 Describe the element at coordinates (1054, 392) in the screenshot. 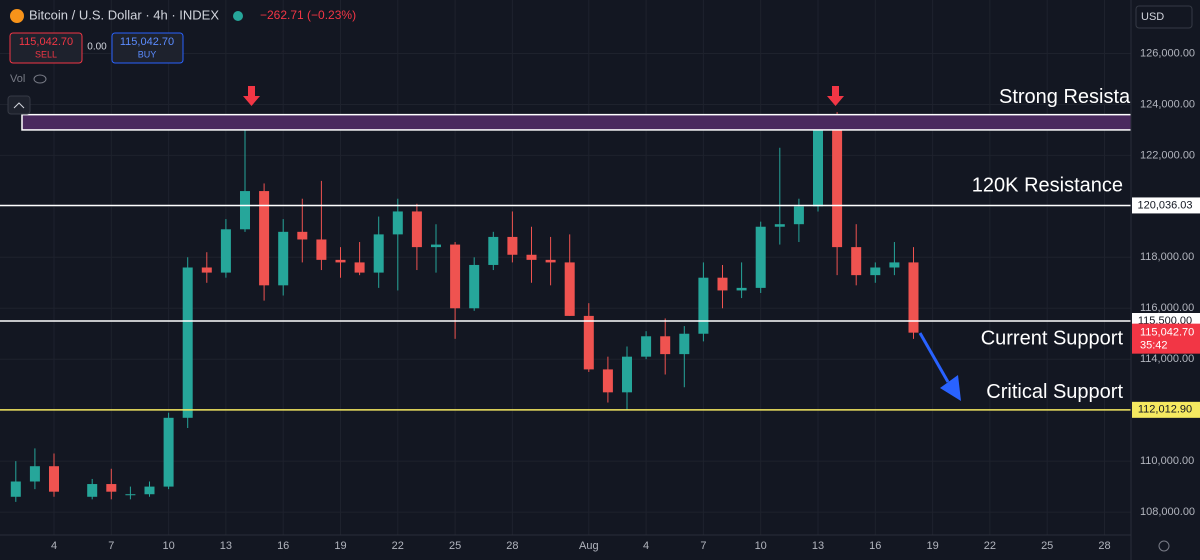

I see `level-name: Critical Support` at that location.